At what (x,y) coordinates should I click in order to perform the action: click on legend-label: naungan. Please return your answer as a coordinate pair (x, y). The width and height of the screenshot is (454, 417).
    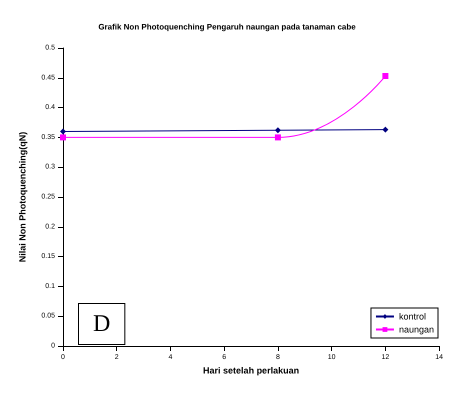
    Looking at the image, I should click on (416, 329).